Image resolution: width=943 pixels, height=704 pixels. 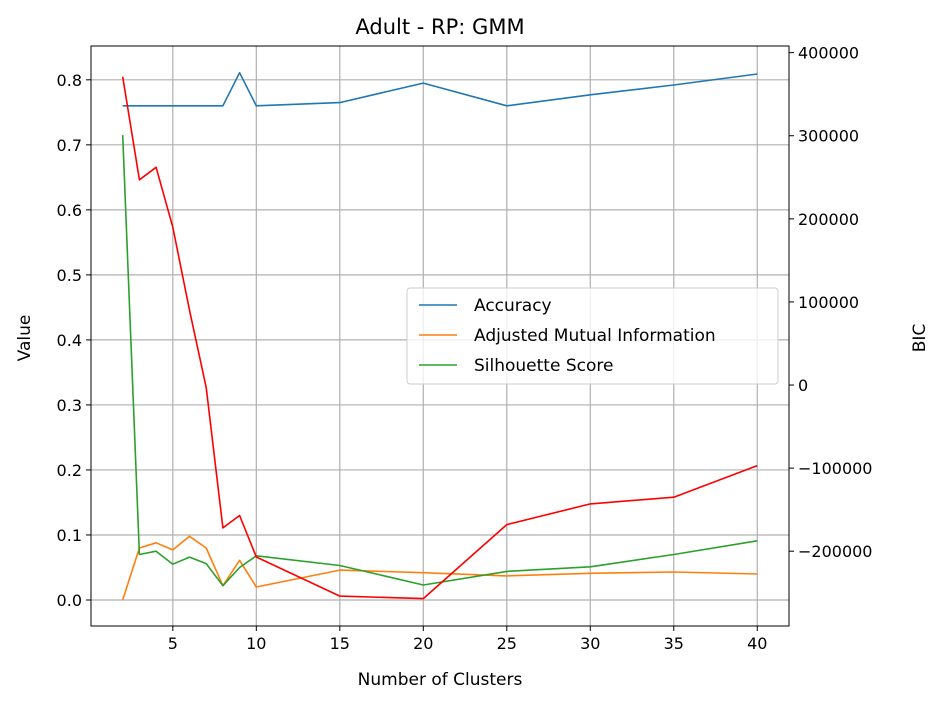 What do you see at coordinates (423, 643) in the screenshot?
I see `x-tick-label: 20` at bounding box center [423, 643].